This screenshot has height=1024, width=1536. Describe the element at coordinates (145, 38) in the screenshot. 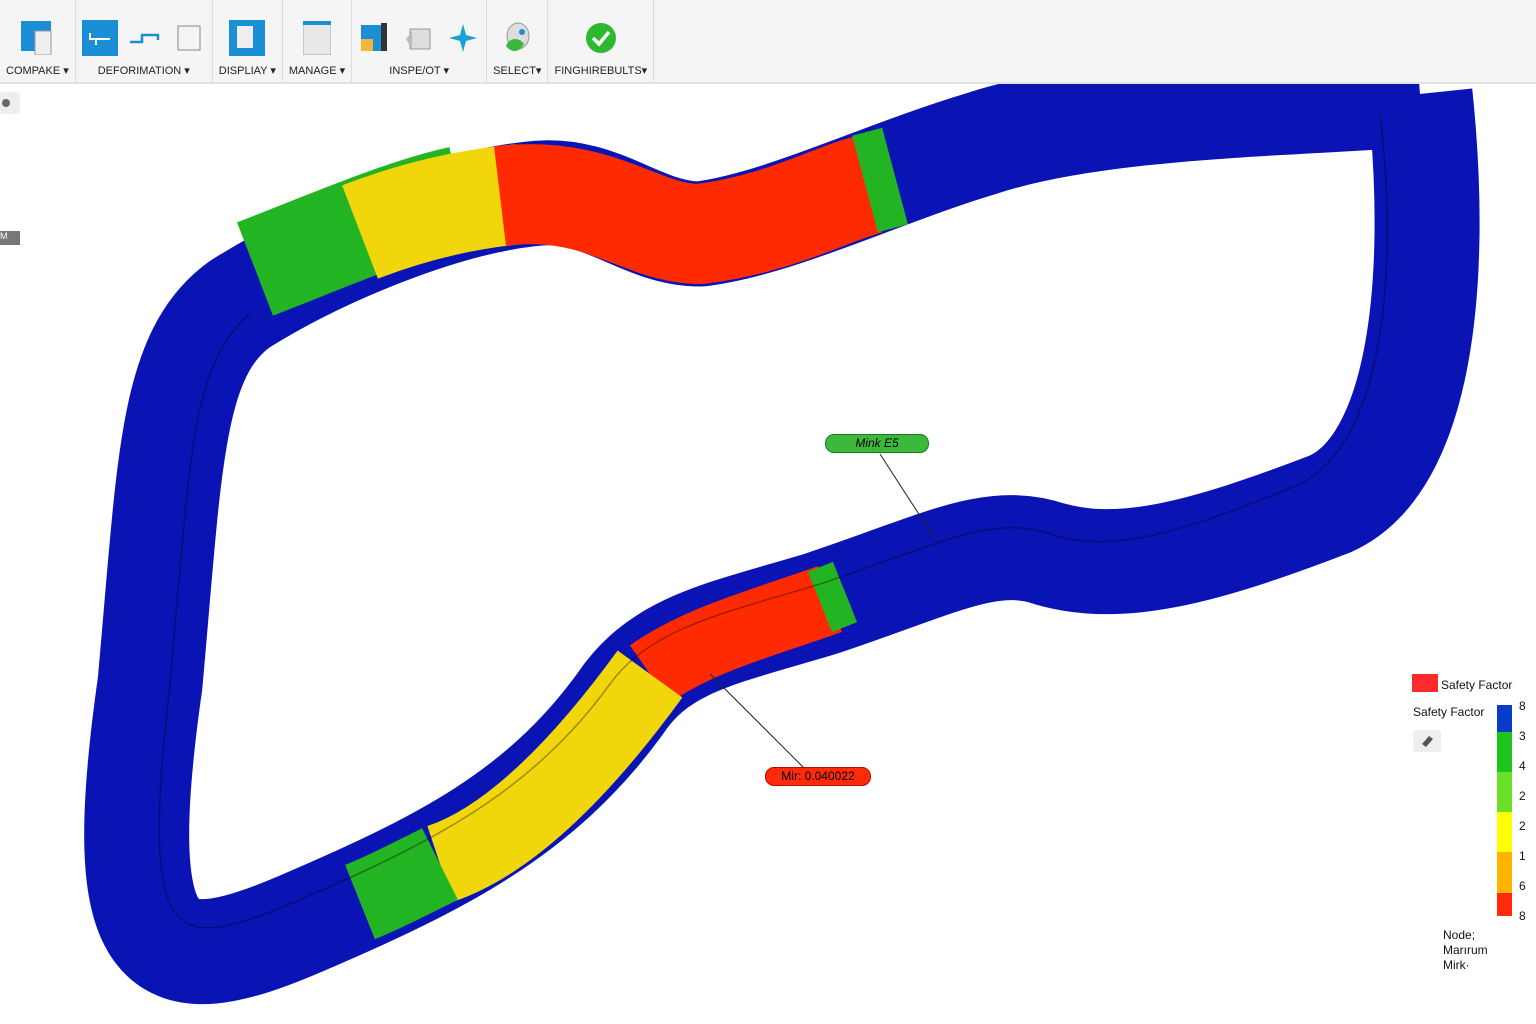

I see `step-deformation-icon` at that location.